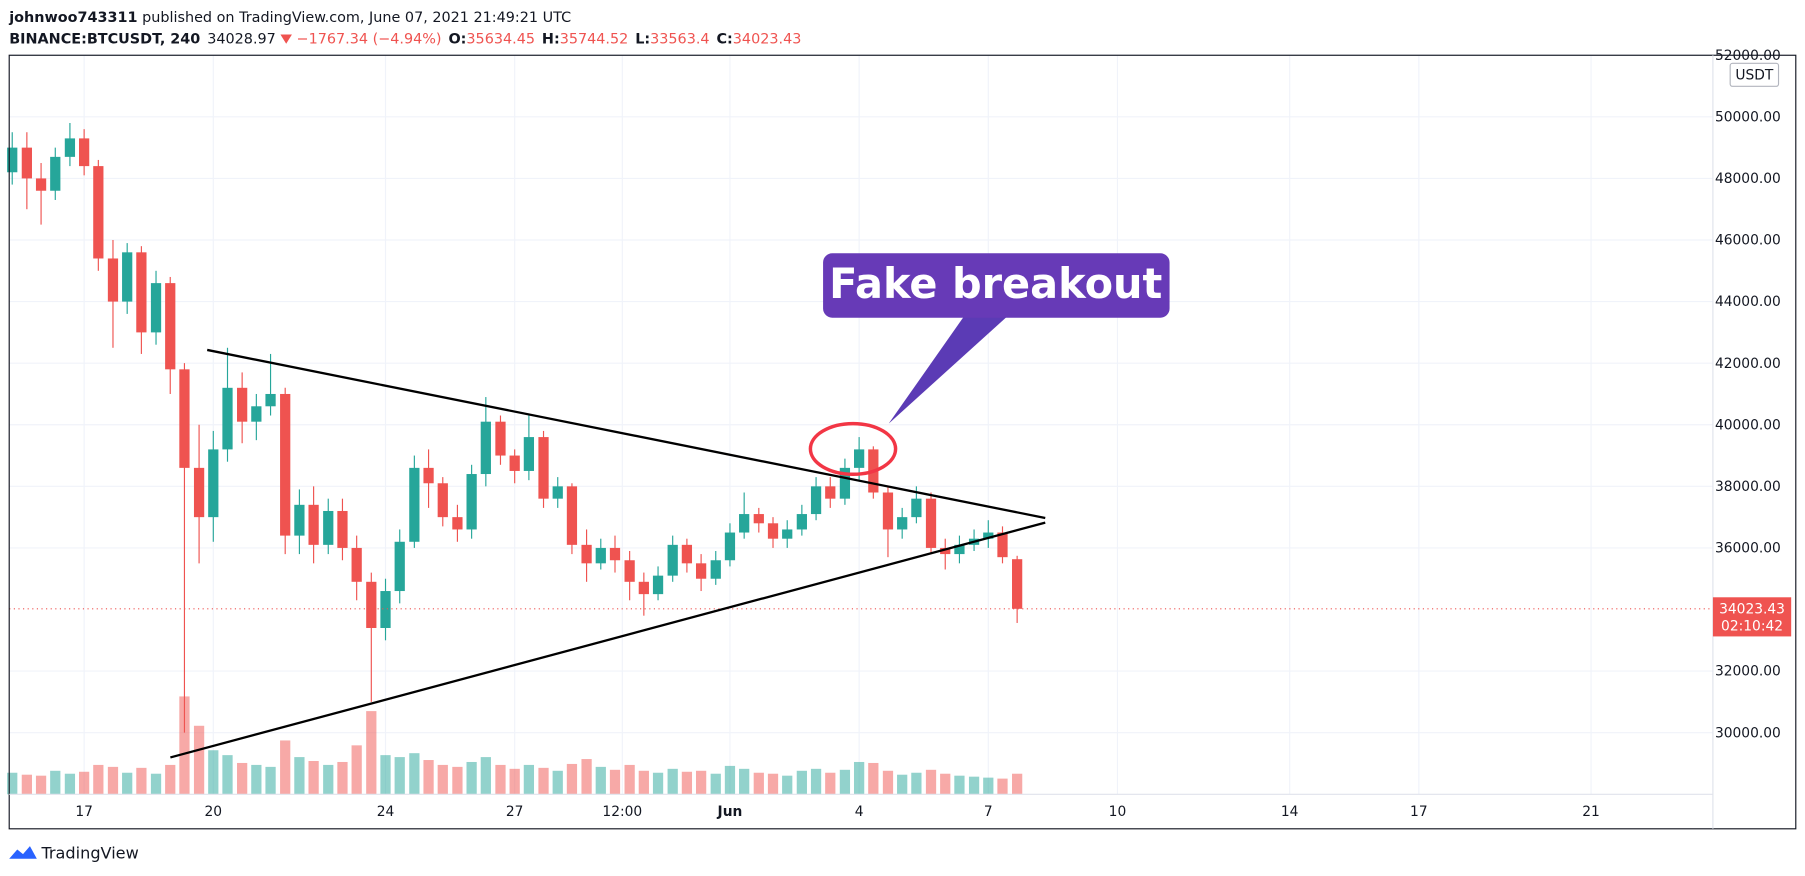 This screenshot has height=876, width=1805. Describe the element at coordinates (74, 853) in the screenshot. I see `watermark: TradingView` at that location.